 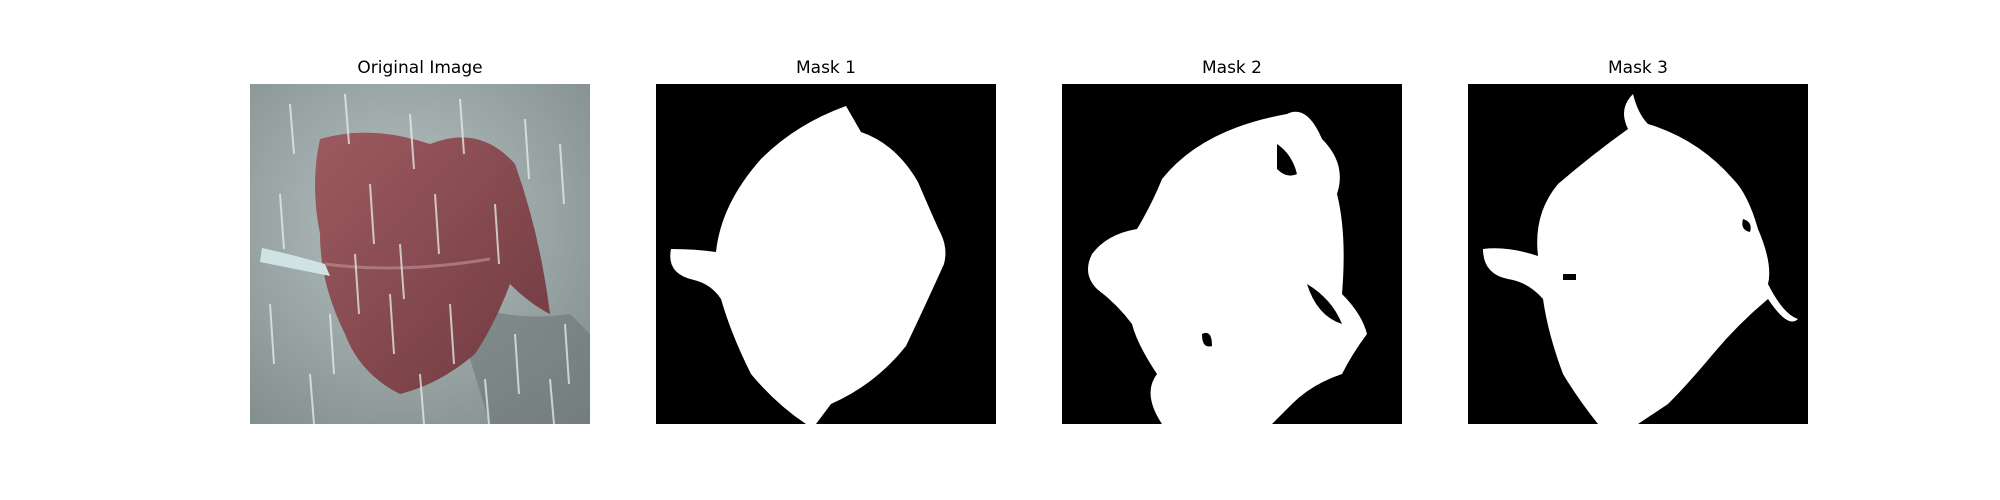 I want to click on mask-1-image, so click(x=826, y=254).